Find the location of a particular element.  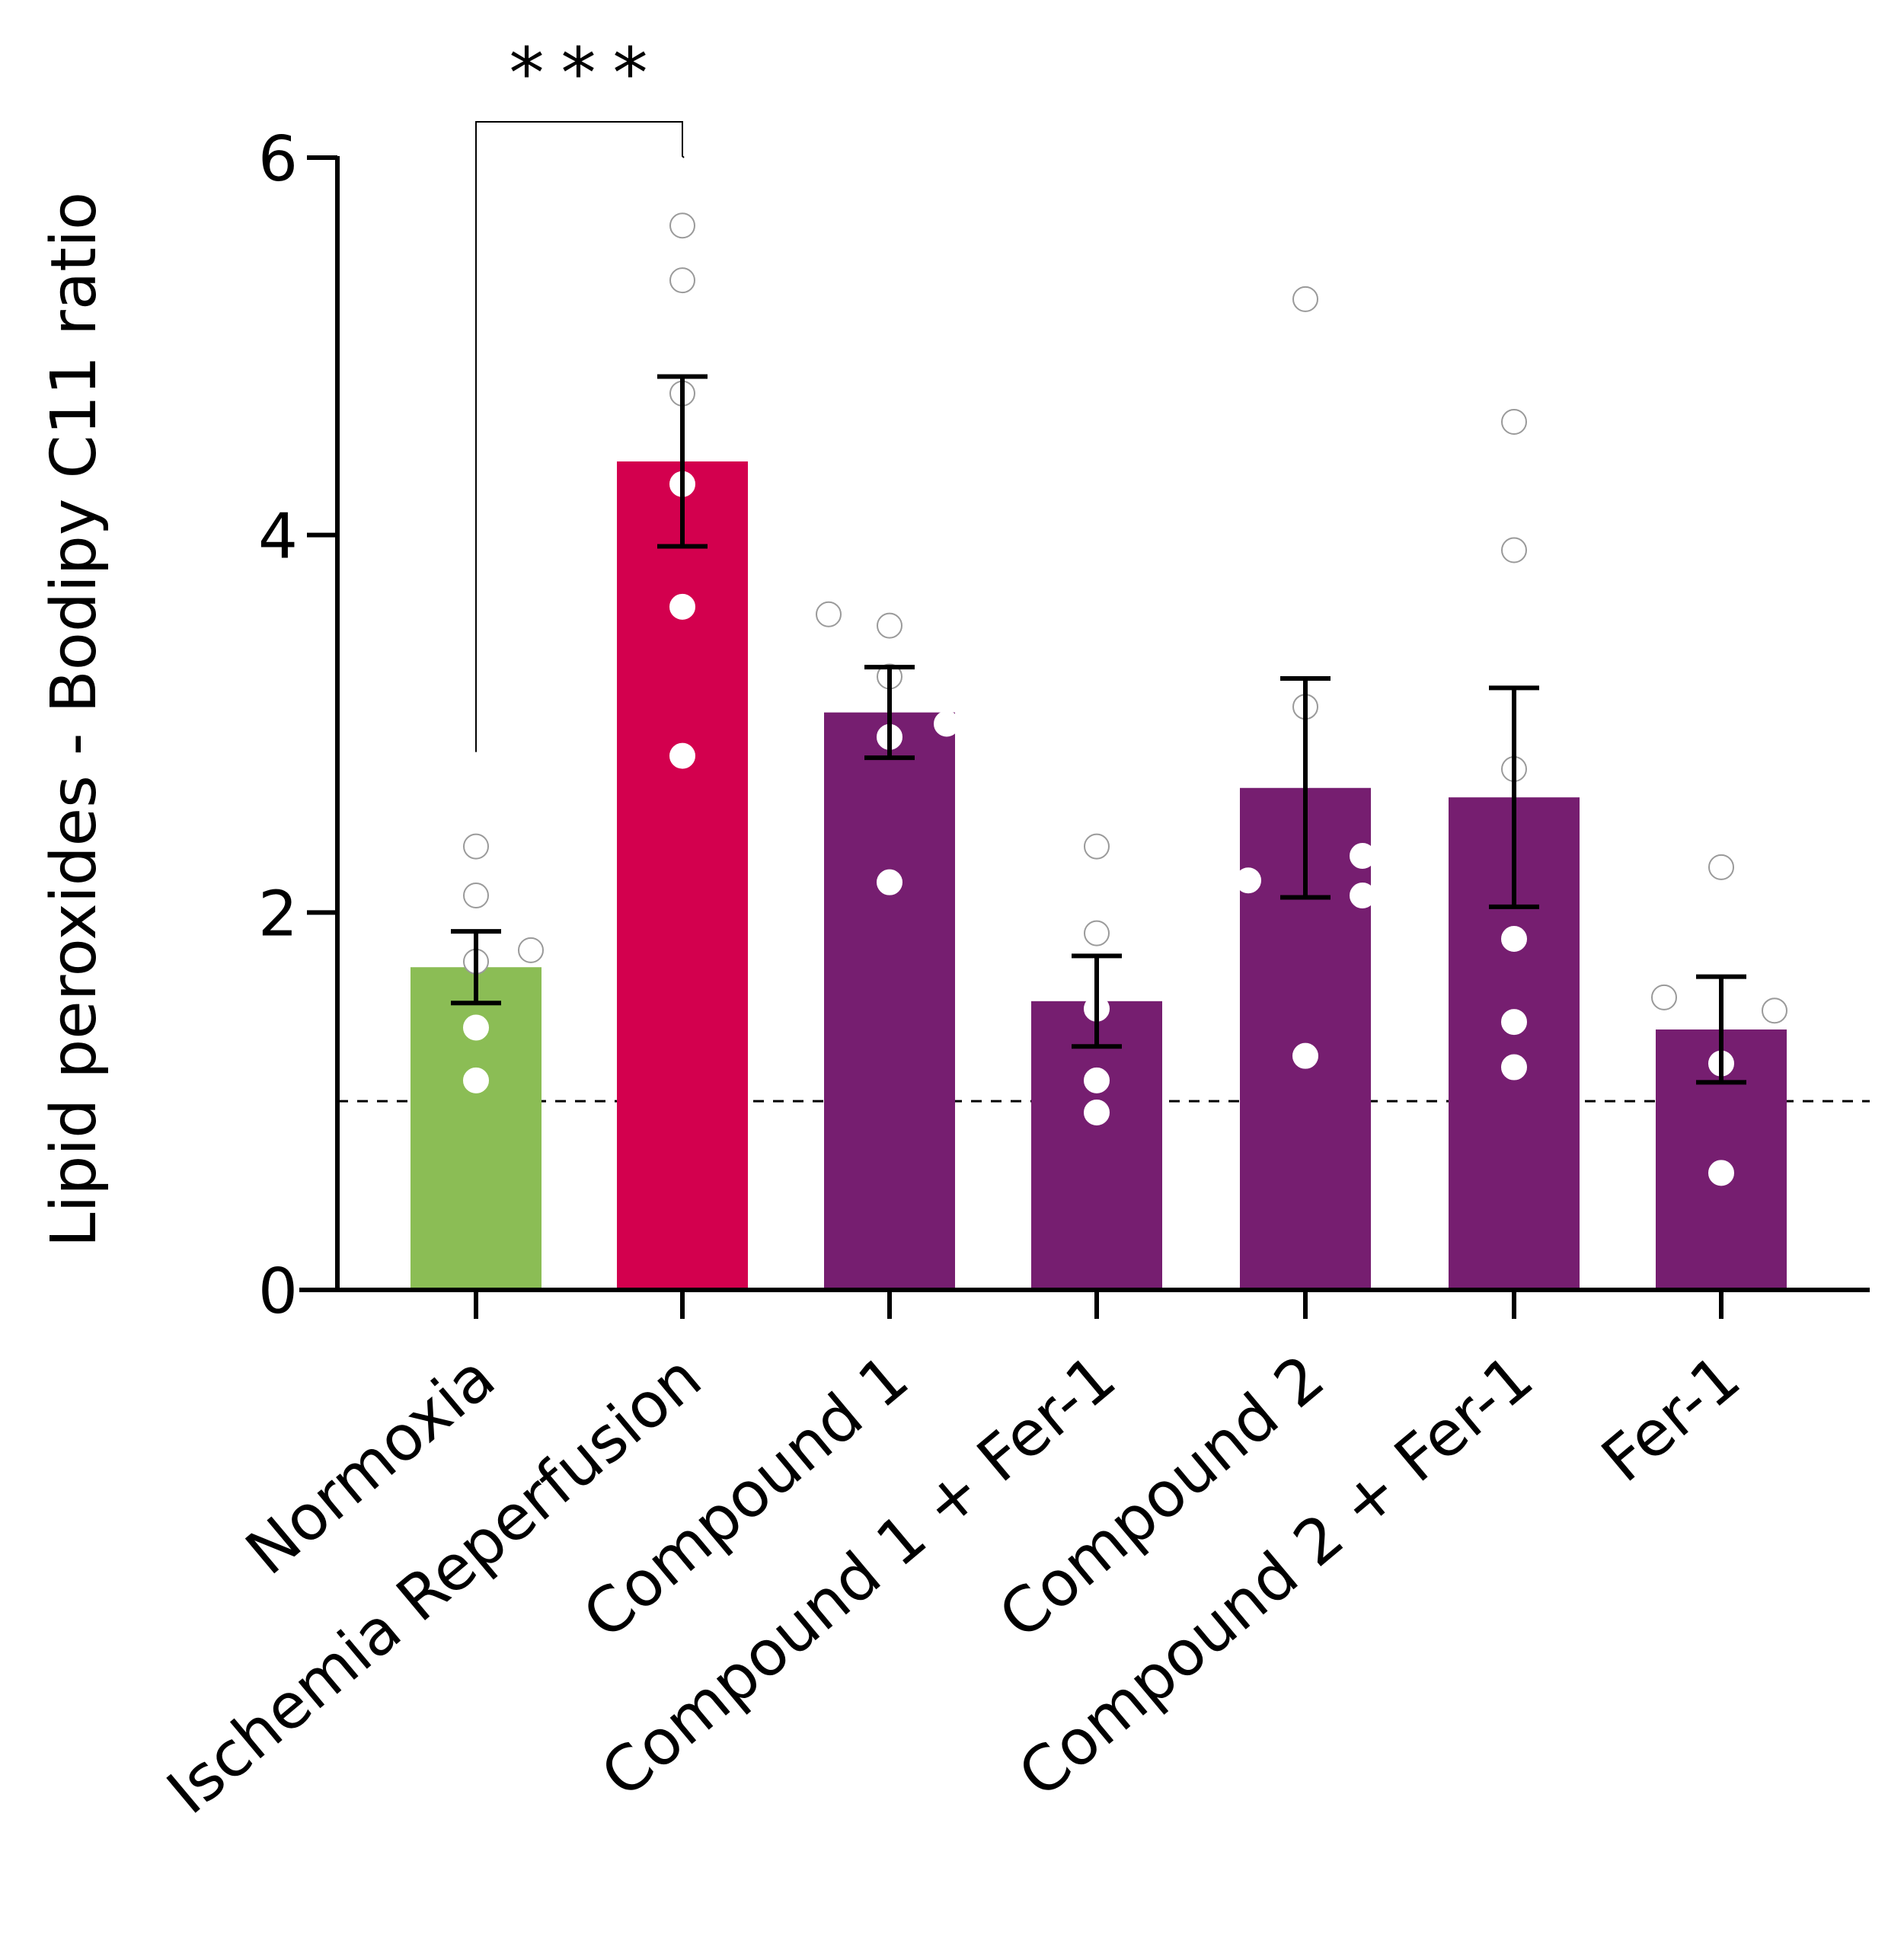

x-category-label: Fer-1 is located at coordinates (1672, 1419).